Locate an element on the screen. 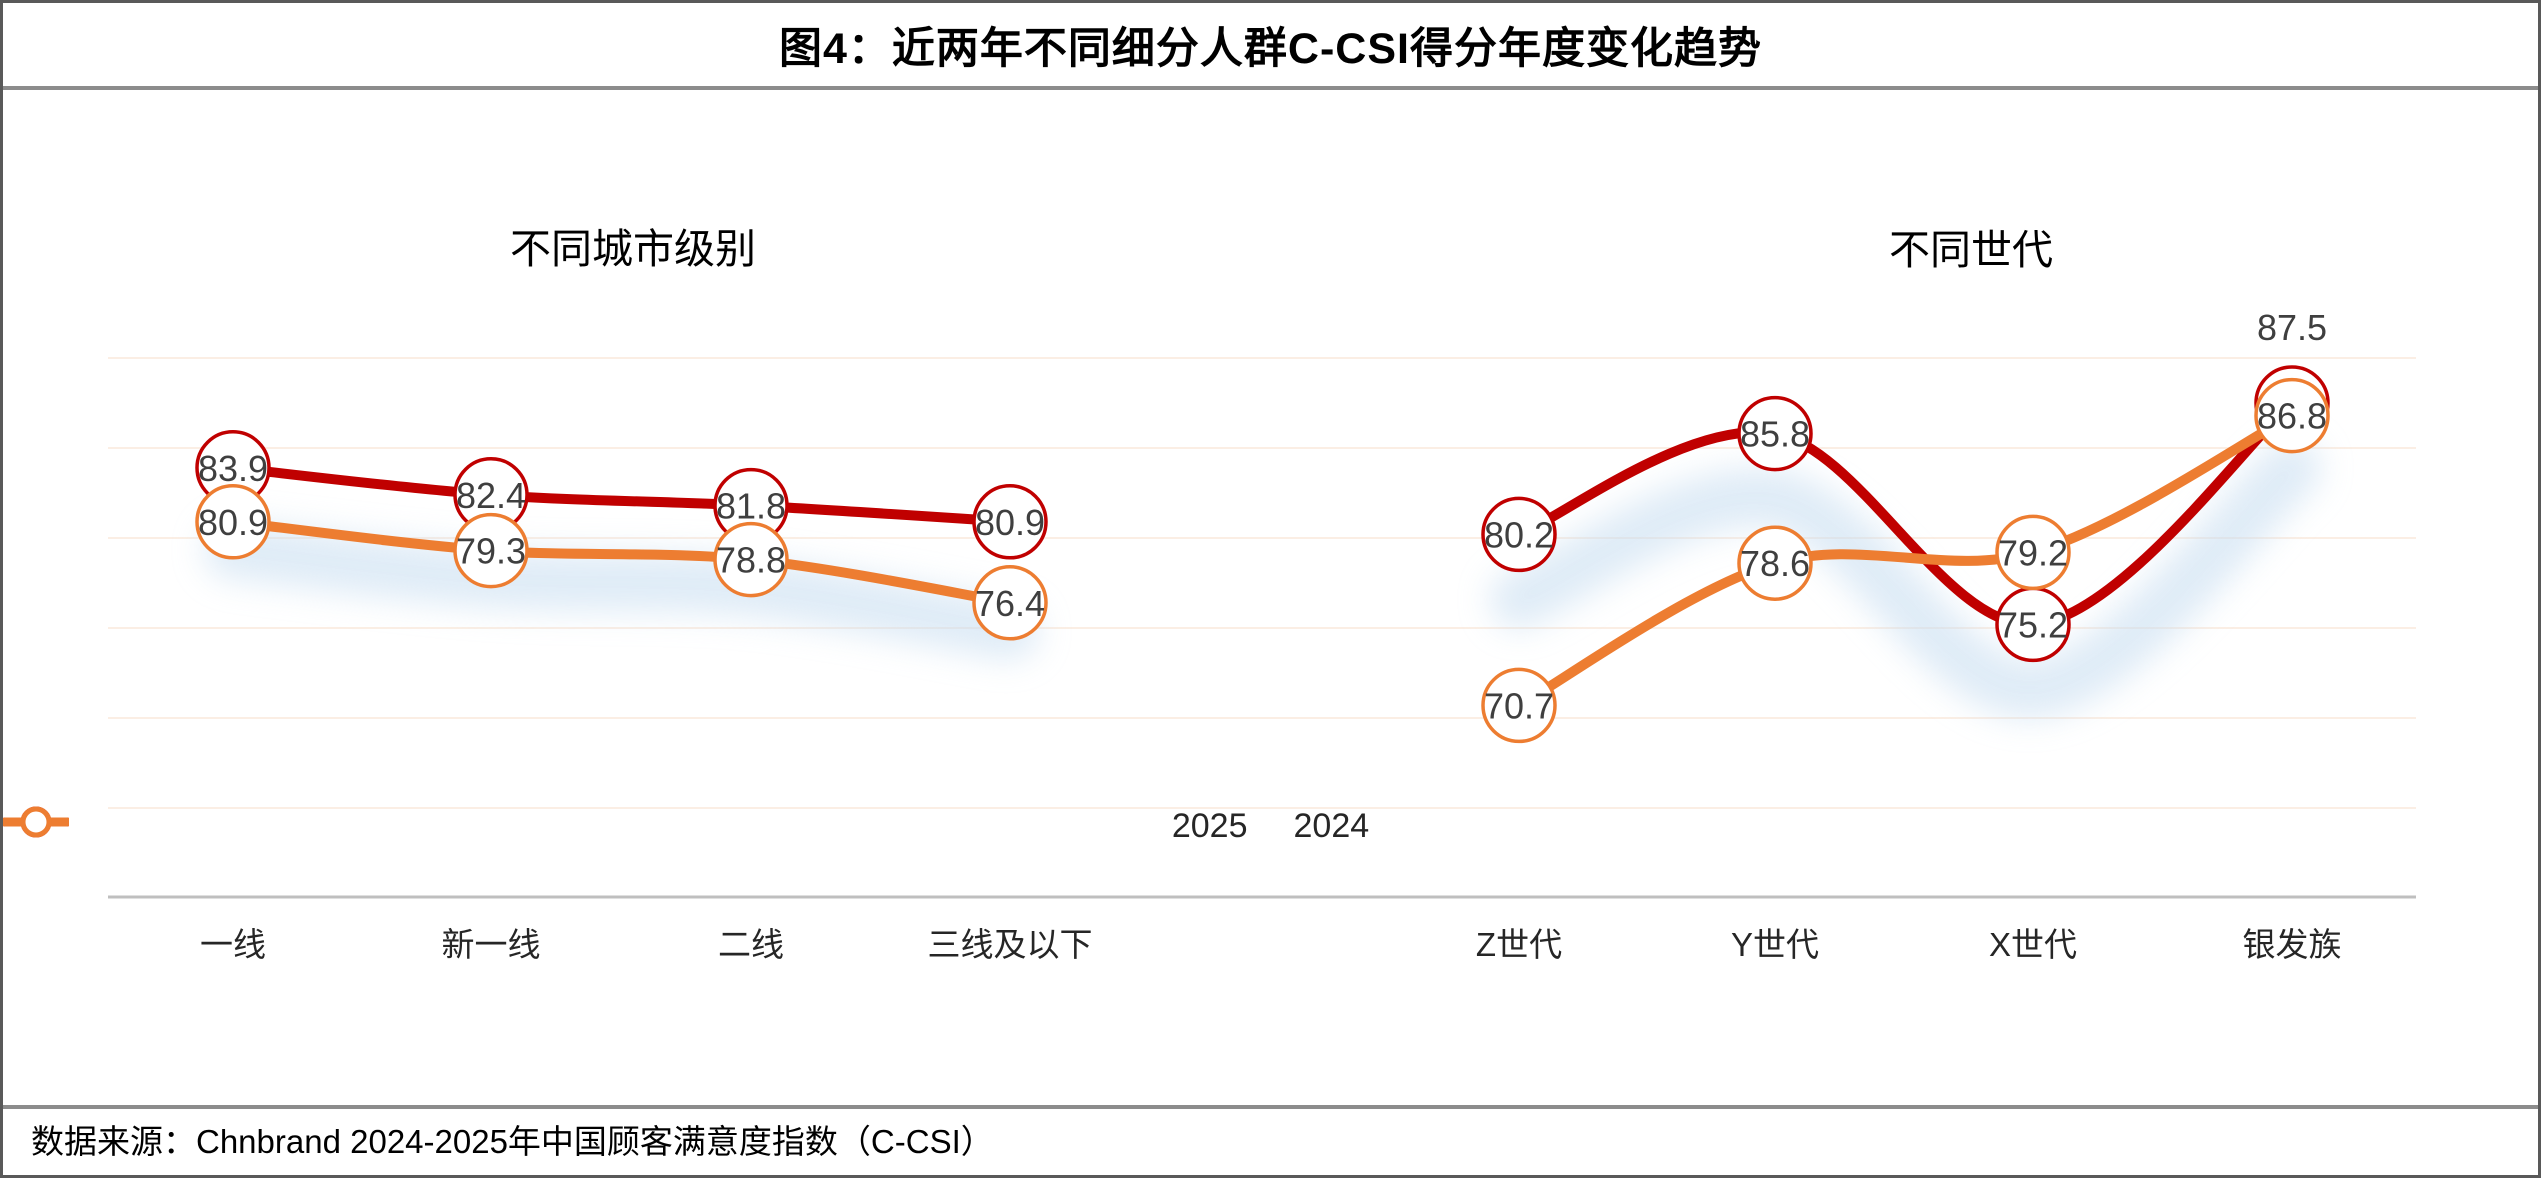  value-label-2025: 80.2 is located at coordinates (1519, 534).